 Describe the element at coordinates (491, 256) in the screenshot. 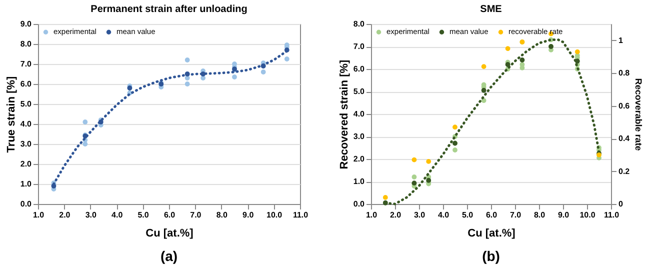

I see `text: (b)` at that location.